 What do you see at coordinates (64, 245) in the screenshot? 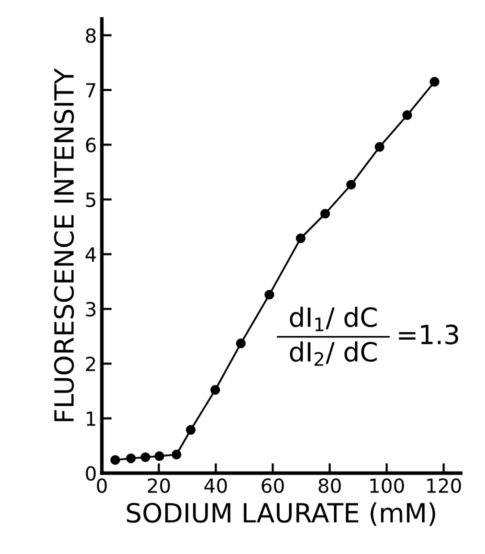
I see `y-axis-title: FLUORESCENCE INTENSITY` at bounding box center [64, 245].